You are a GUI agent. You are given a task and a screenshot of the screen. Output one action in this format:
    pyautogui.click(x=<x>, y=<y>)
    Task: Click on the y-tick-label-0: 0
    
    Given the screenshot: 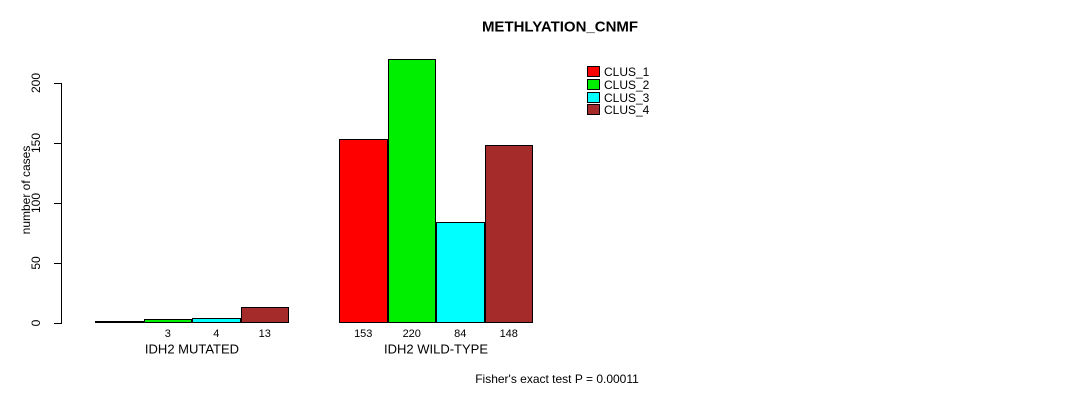 What is the action you would take?
    pyautogui.click(x=36, y=323)
    